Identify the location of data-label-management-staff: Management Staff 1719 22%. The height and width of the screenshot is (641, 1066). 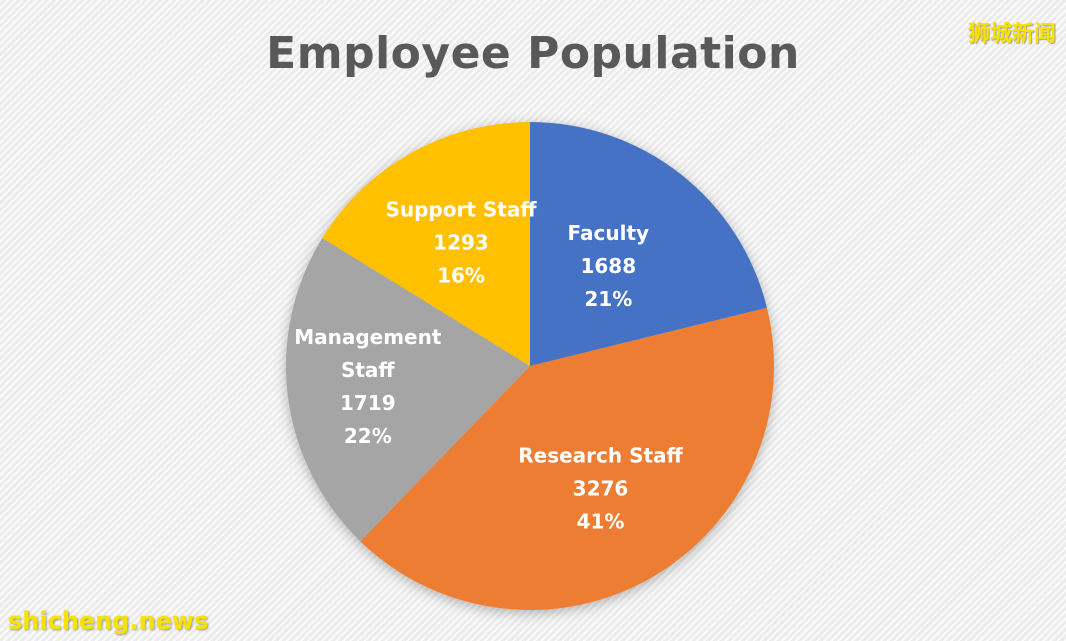
(368, 386).